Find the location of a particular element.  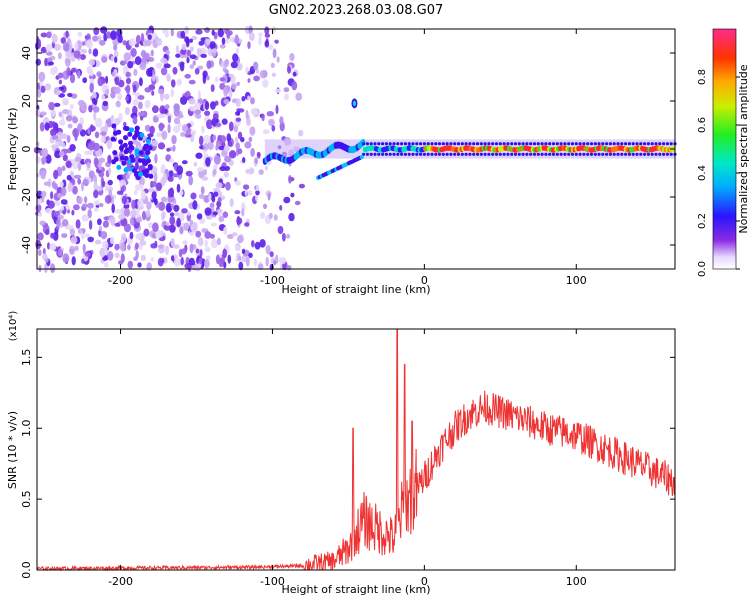

snr-xlabel: Height of straight line (km) is located at coordinates (355, 589).